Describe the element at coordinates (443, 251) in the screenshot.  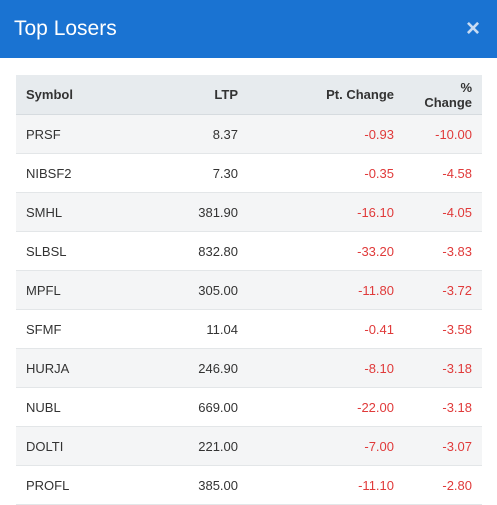
I see `pct-change-cell: -3.83` at that location.